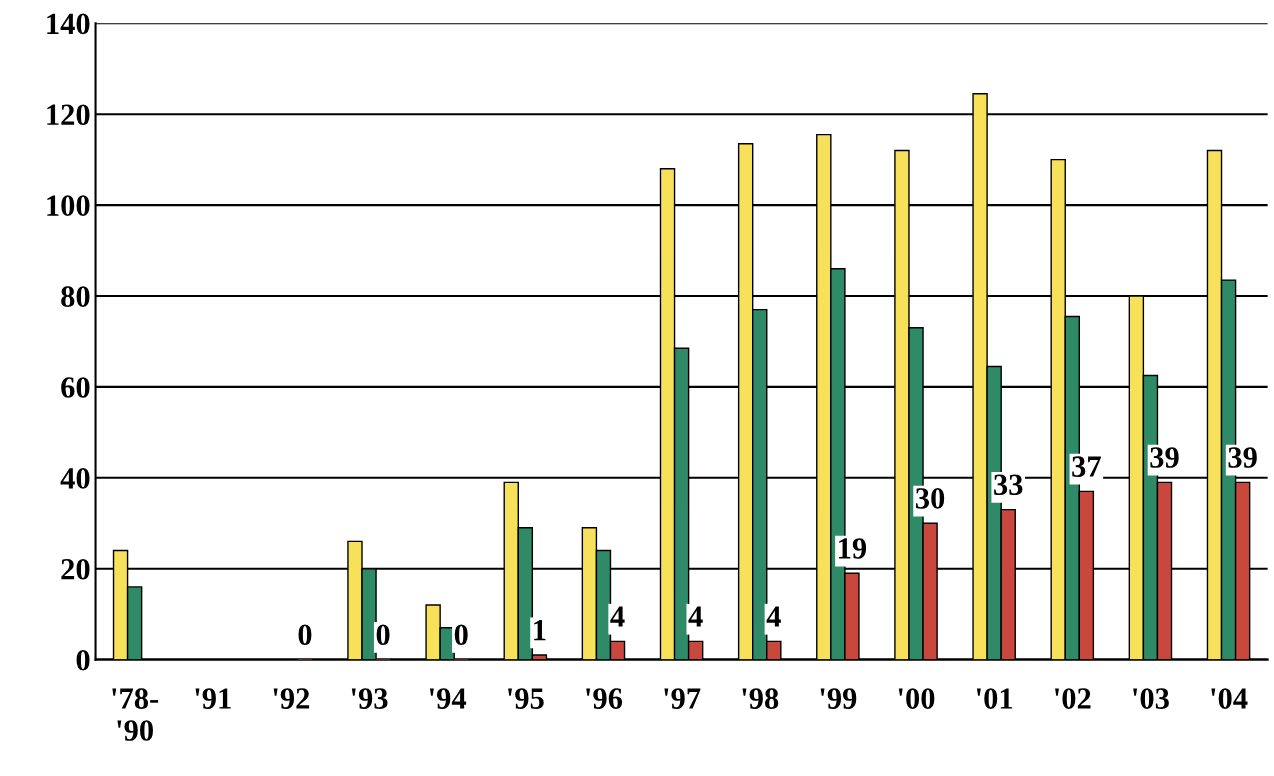  Describe the element at coordinates (213, 698) in the screenshot. I see `x-tick-label: '91` at that location.